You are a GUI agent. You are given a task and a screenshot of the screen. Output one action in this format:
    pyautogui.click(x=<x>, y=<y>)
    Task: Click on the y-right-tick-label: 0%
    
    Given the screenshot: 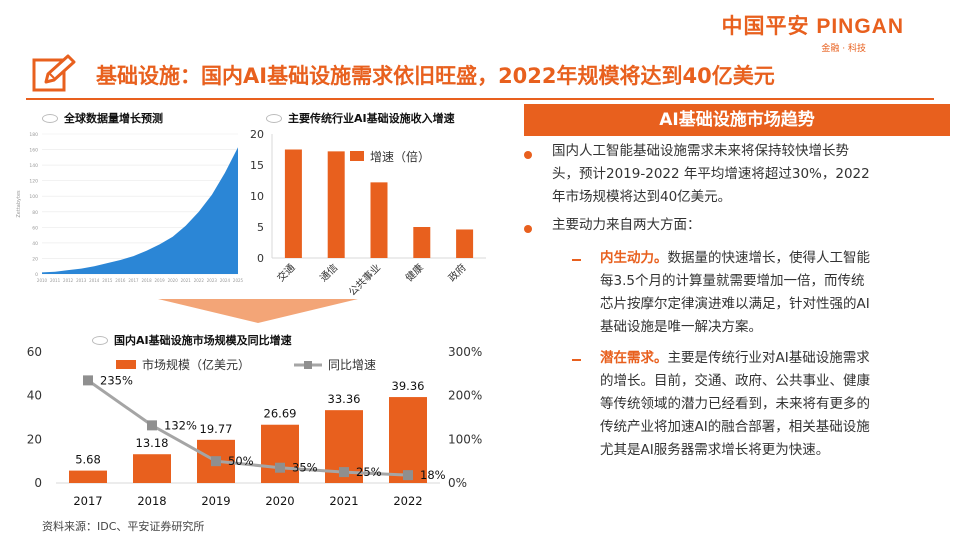 What is the action you would take?
    pyautogui.click(x=457, y=483)
    